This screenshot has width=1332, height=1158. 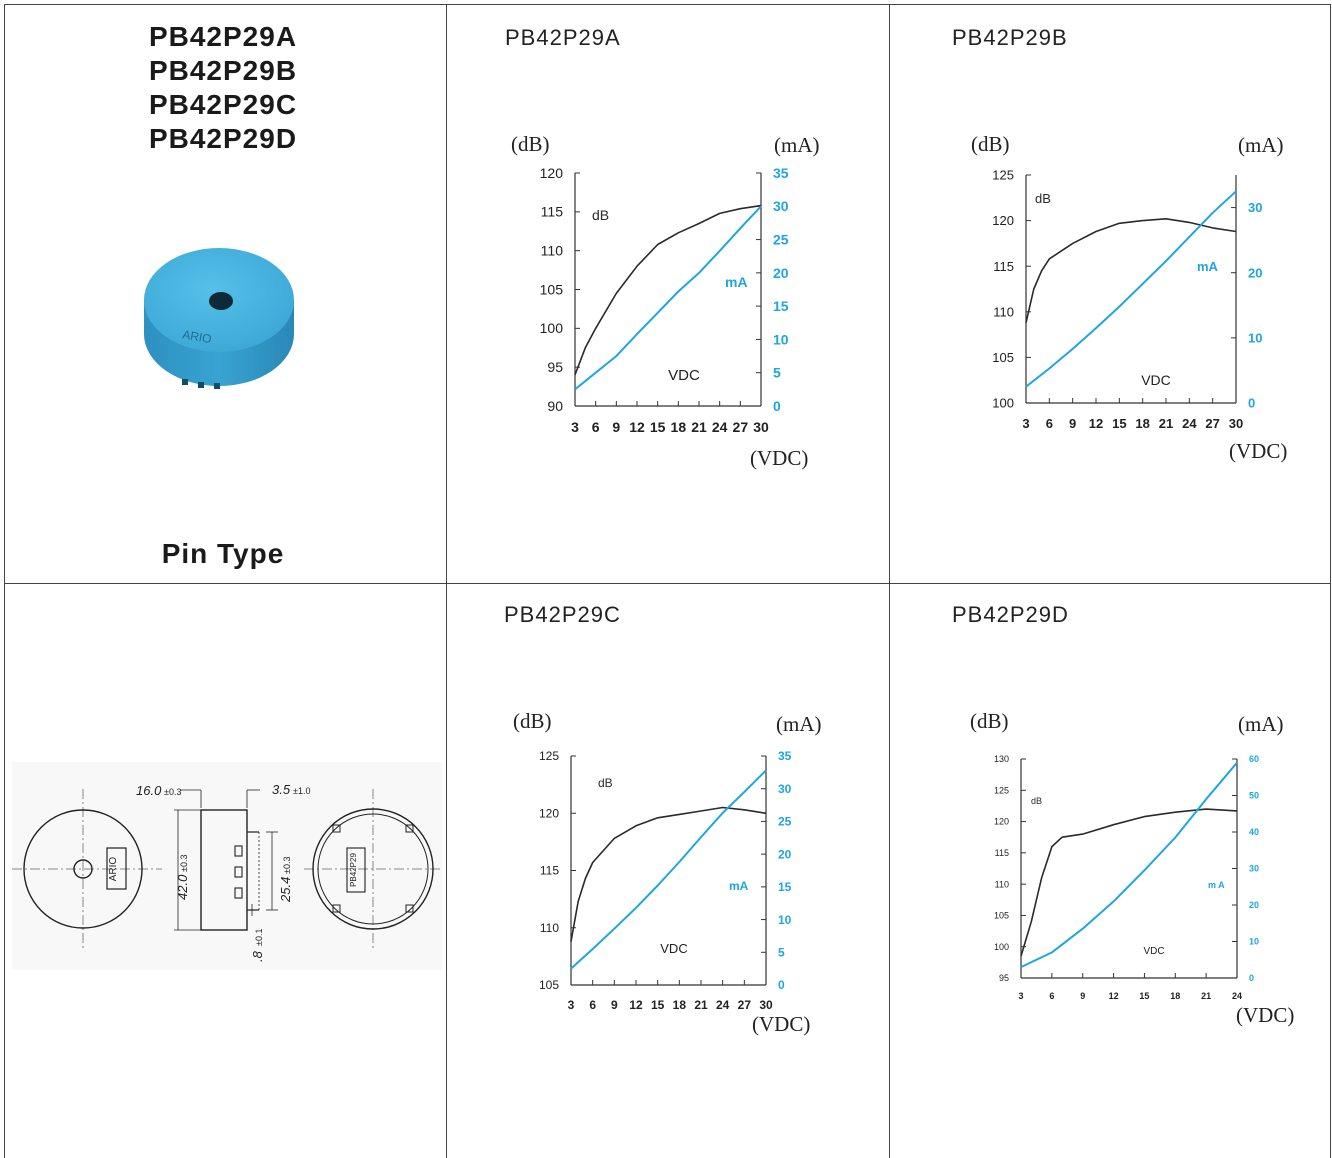 What do you see at coordinates (223, 553) in the screenshot?
I see `mount-type-label: Pin Type` at bounding box center [223, 553].